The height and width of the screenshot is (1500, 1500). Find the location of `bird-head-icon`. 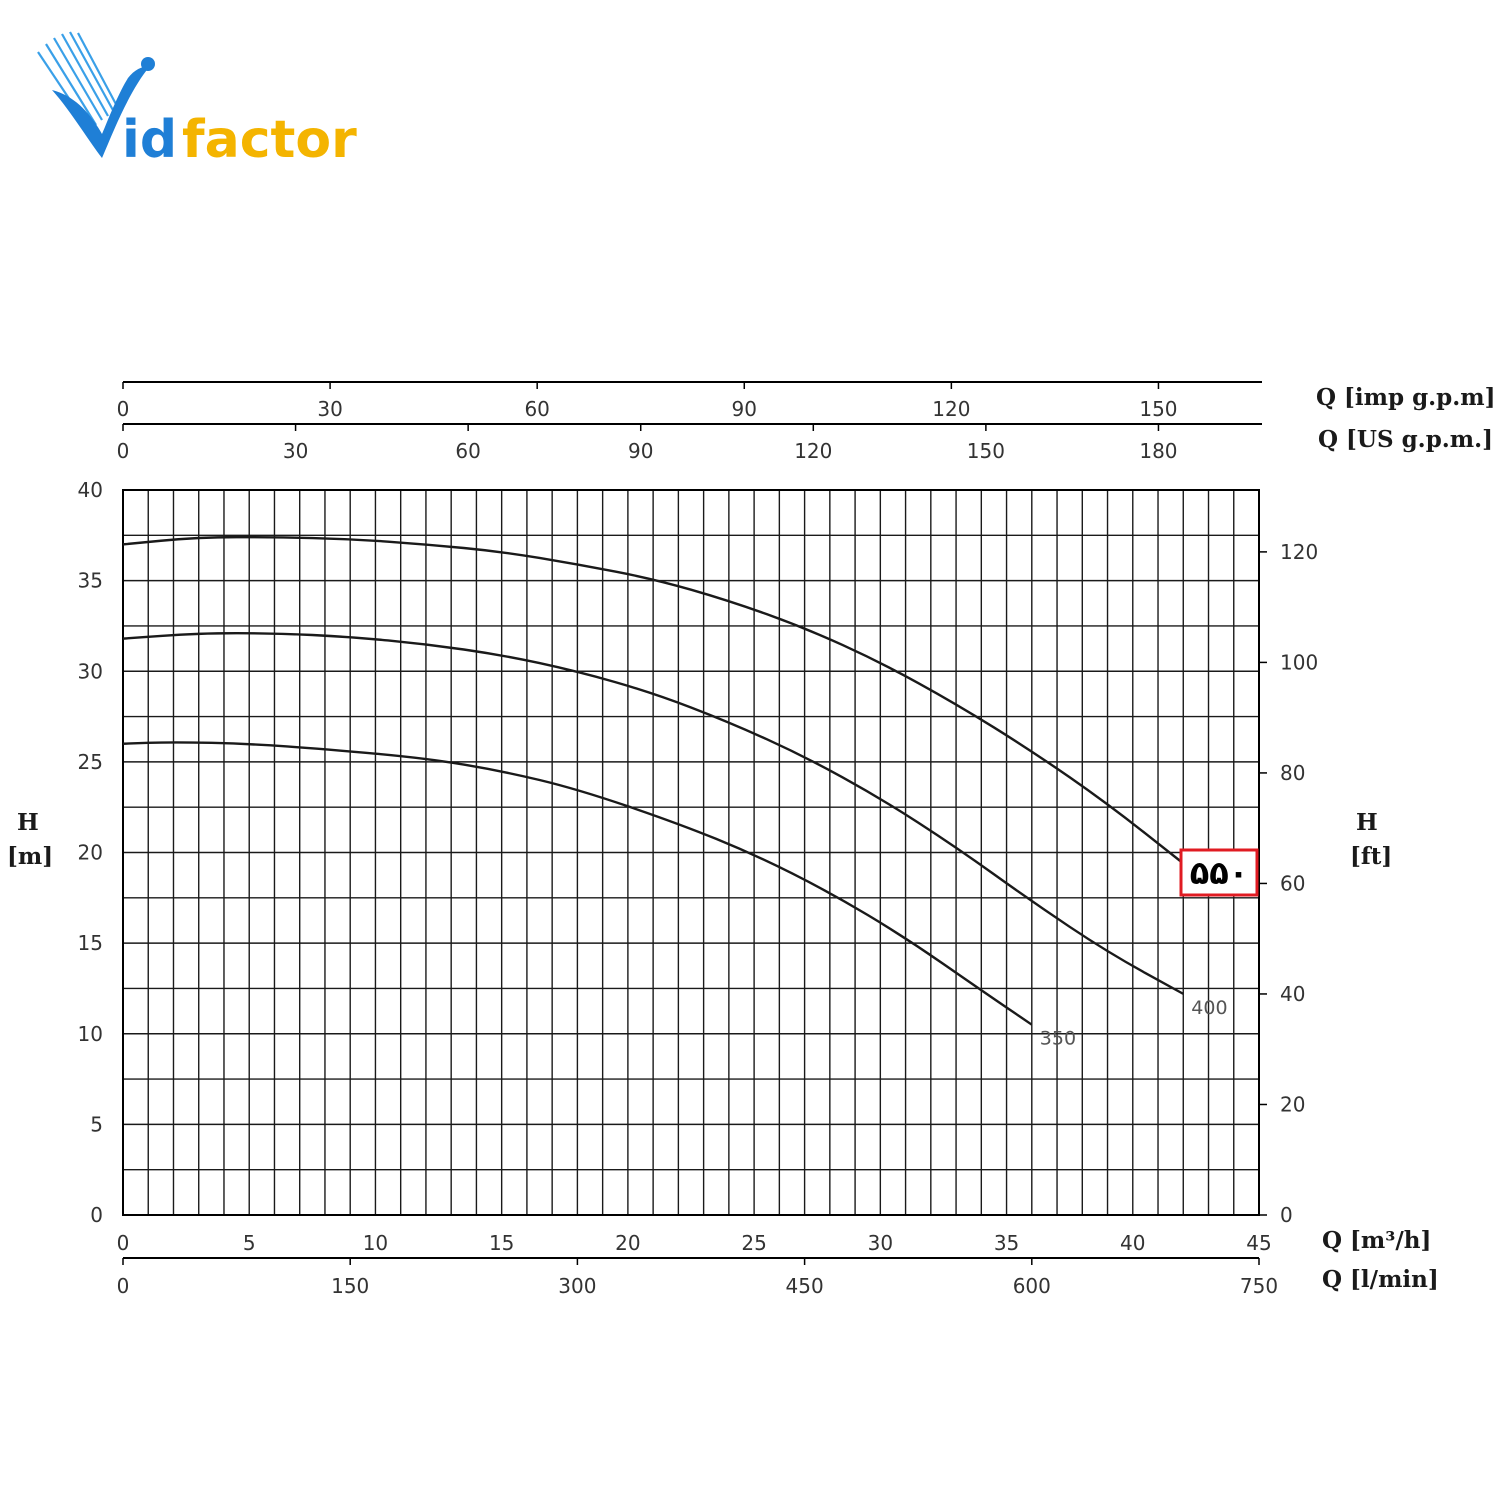

bird-head-icon is located at coordinates (148, 64).